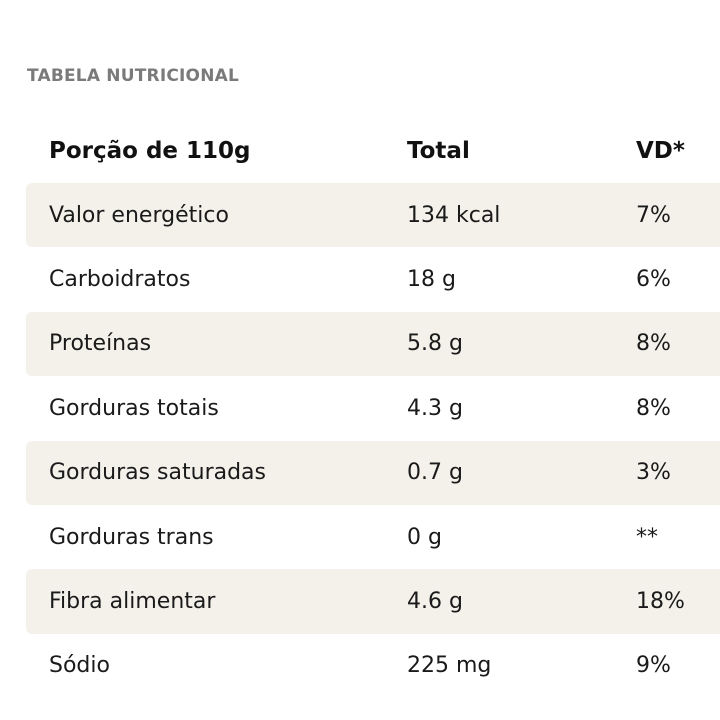  What do you see at coordinates (373, 215) in the screenshot?
I see `table-row: Valor energético 134 kcal 7%` at bounding box center [373, 215].